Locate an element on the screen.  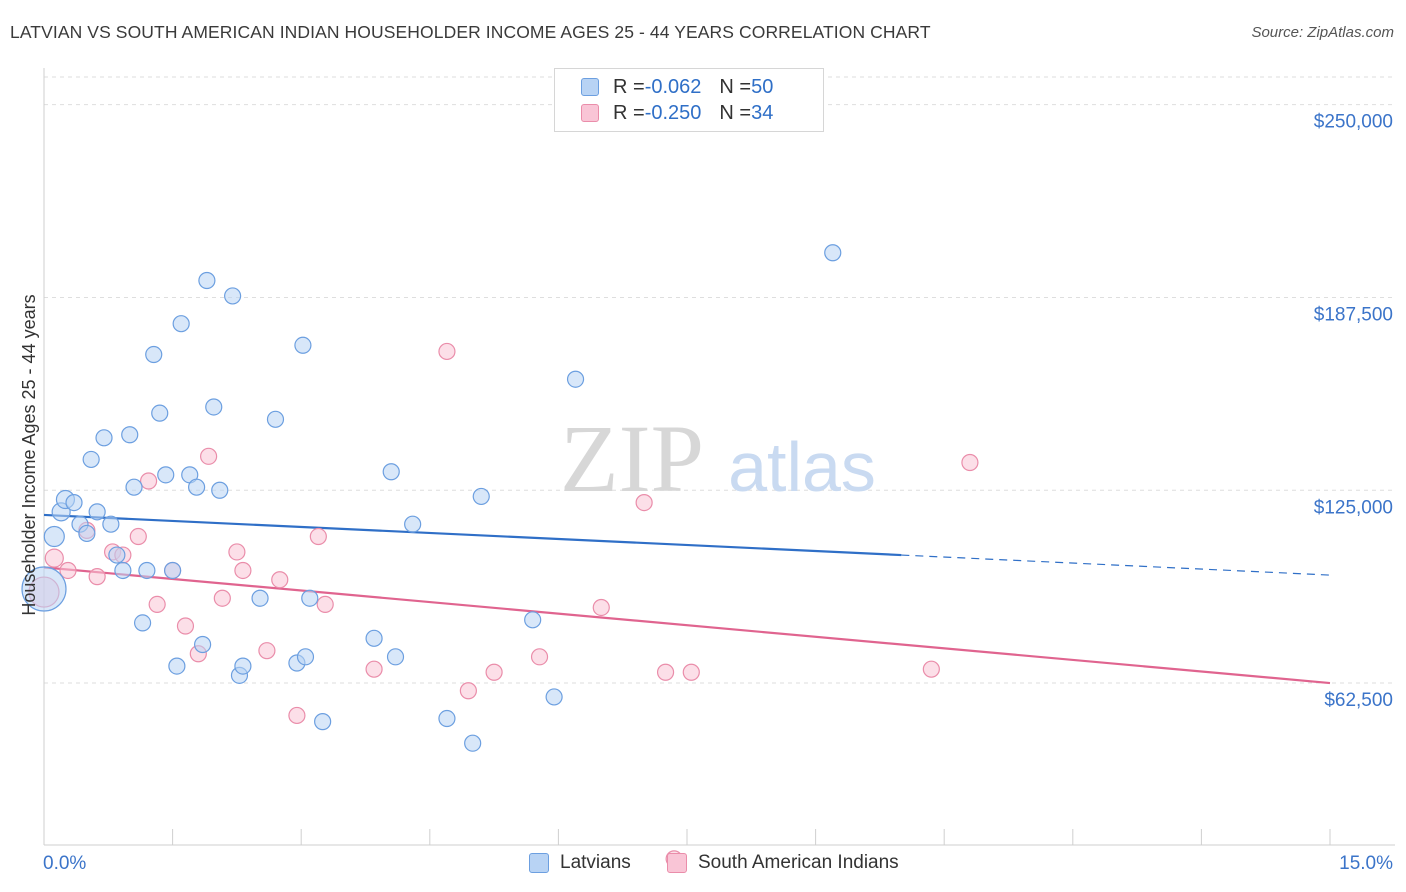
r-value: -0.250 is located at coordinates (673, 112).